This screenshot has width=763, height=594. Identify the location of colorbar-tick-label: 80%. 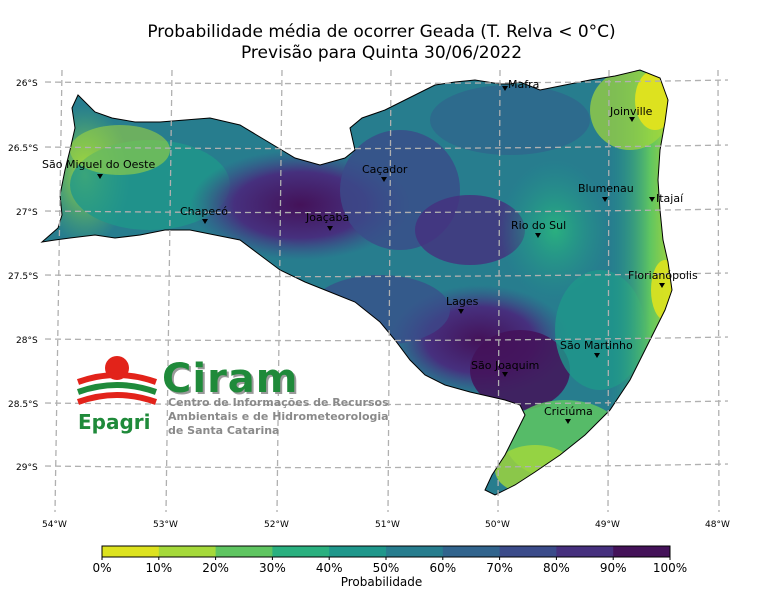
(556, 568).